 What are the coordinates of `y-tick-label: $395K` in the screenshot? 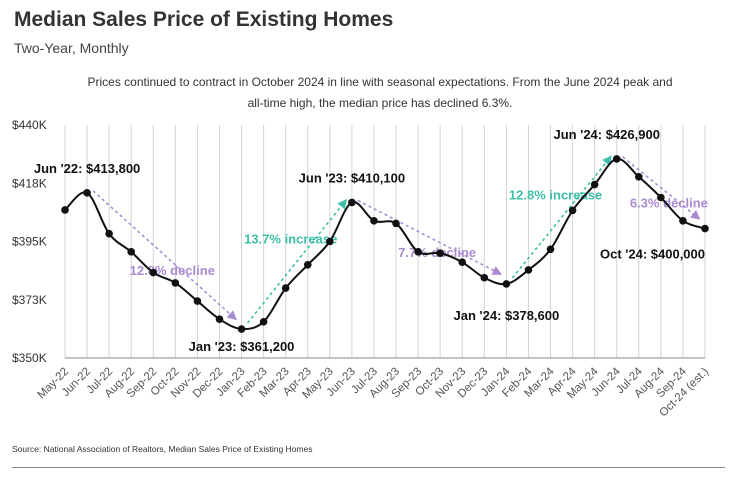 It's located at (29, 242).